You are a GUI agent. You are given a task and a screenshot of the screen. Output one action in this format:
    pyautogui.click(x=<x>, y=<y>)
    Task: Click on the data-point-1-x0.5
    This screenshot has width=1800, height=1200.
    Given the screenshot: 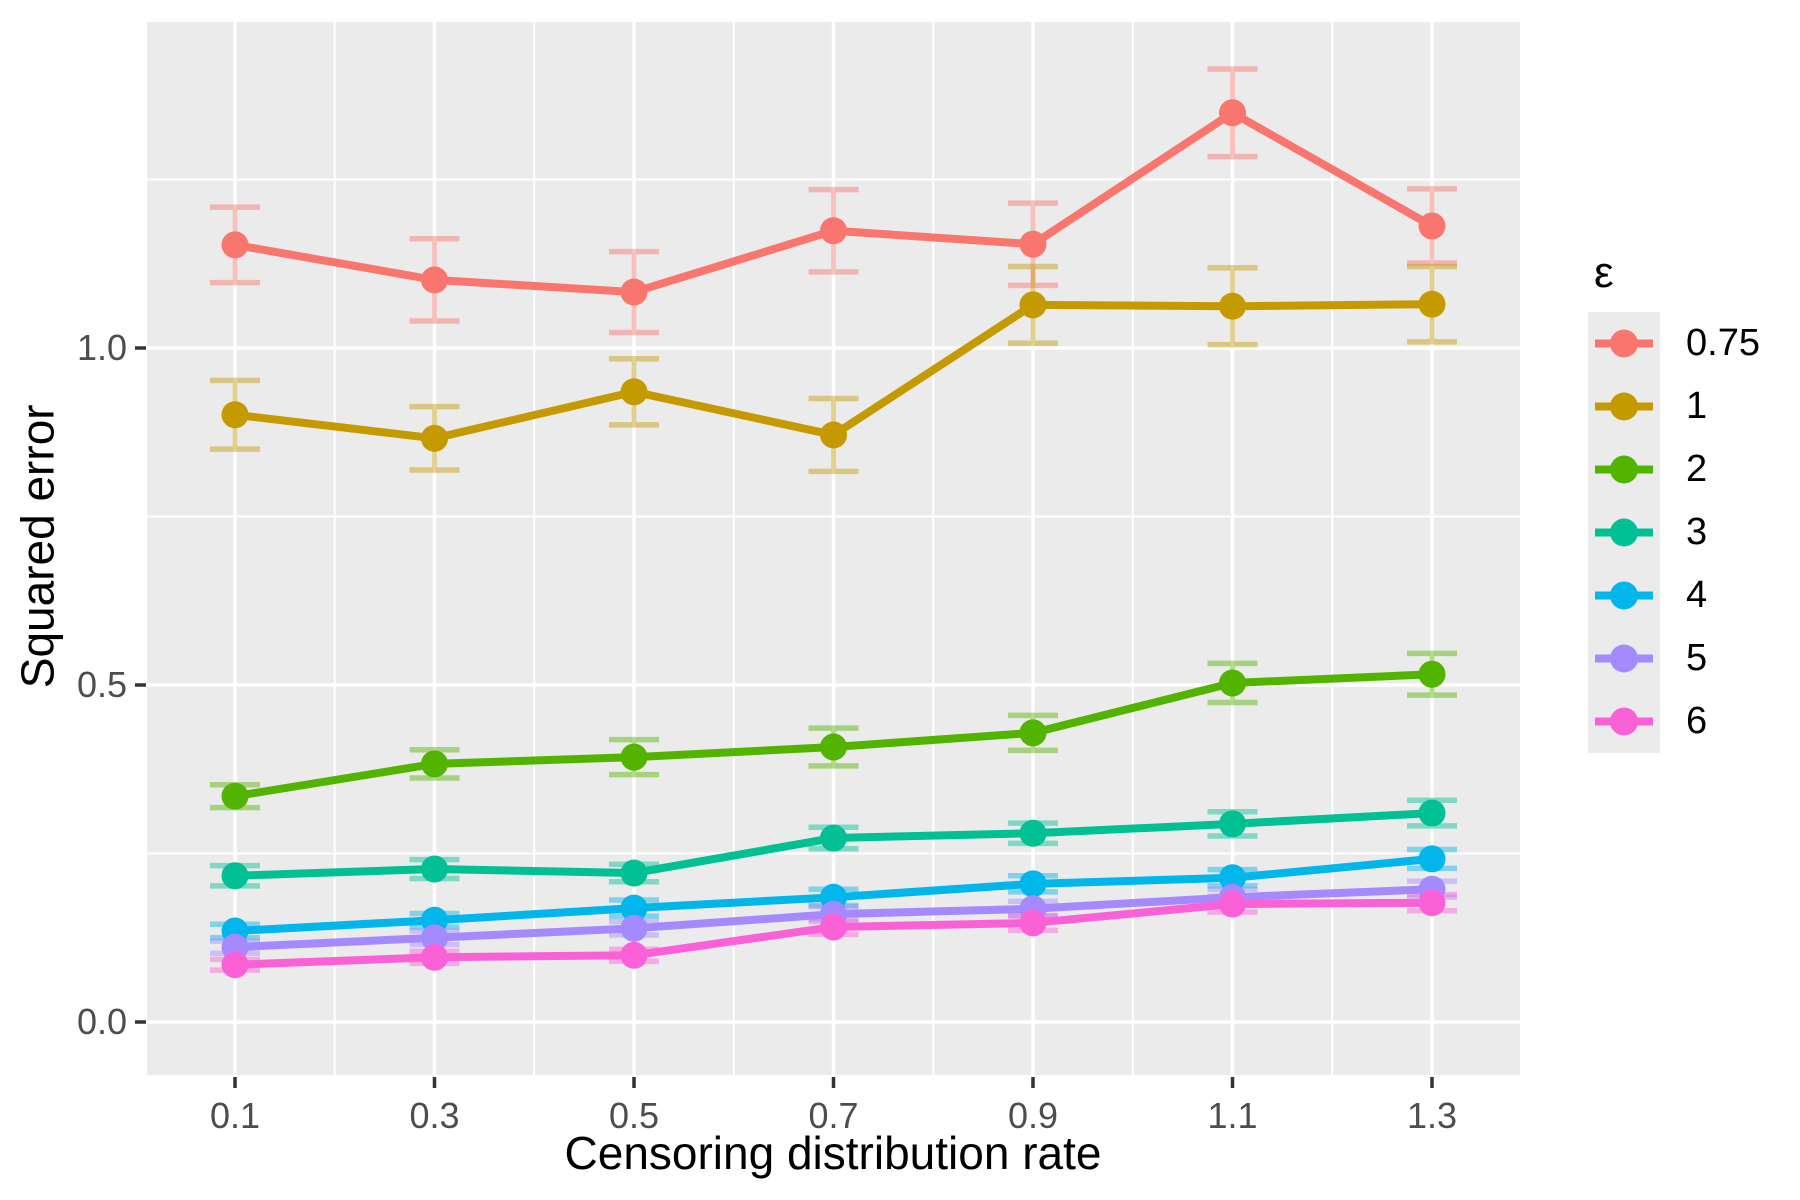 What is the action you would take?
    pyautogui.click(x=634, y=392)
    